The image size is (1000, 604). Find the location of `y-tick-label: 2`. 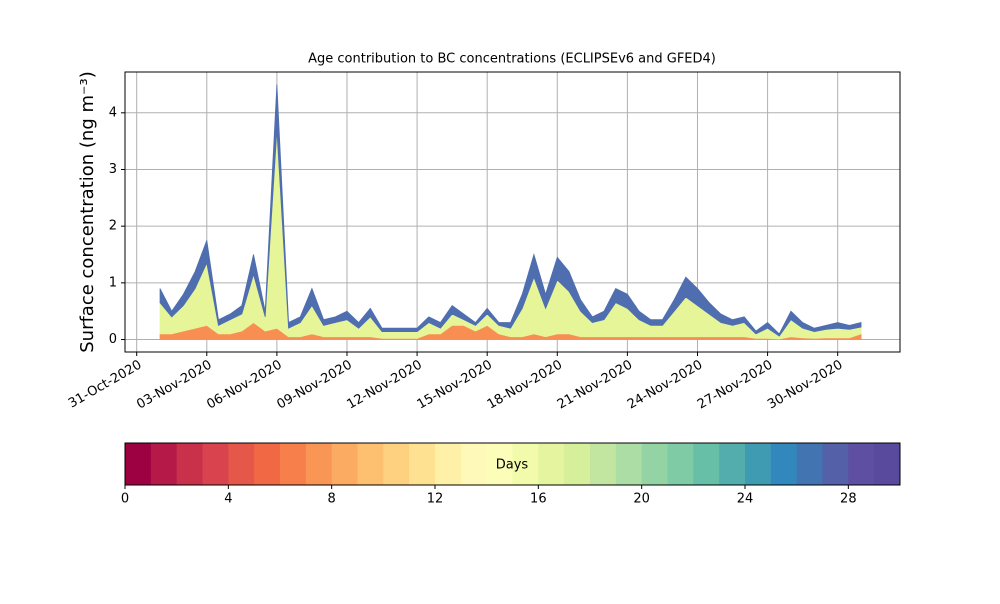

y-tick-label: 2 is located at coordinates (113, 226).